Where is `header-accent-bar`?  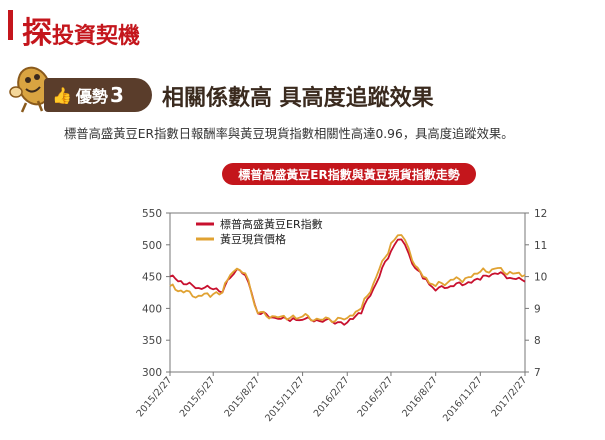 header-accent-bar is located at coordinates (10, 25).